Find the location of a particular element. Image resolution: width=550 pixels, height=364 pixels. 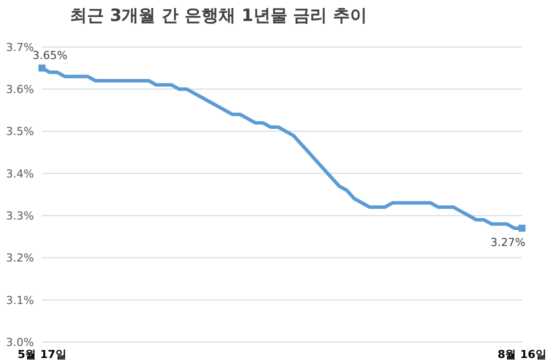

x-tick-label: 8월 16일 is located at coordinates (522, 354).